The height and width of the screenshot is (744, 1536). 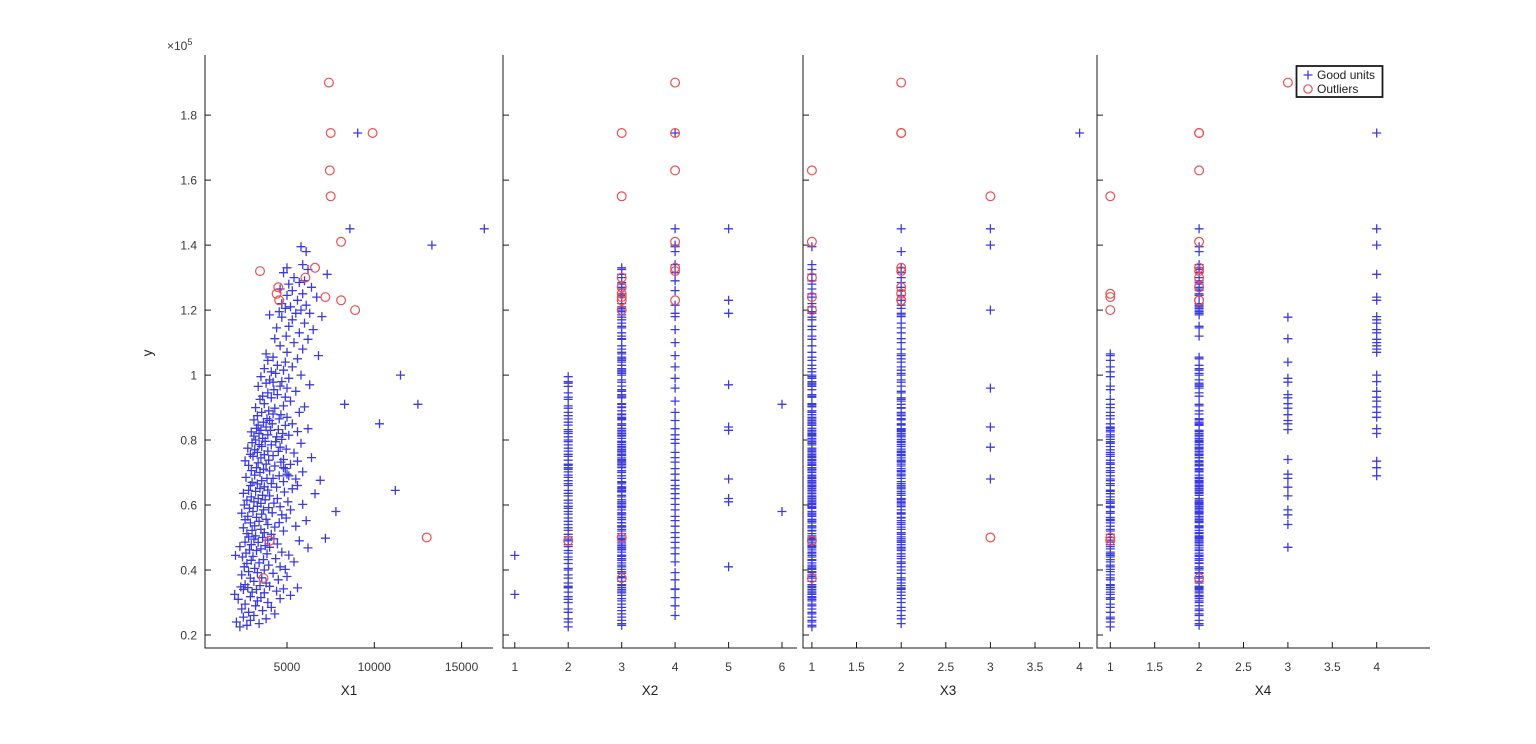 What do you see at coordinates (1332, 667) in the screenshot?
I see `x-tick-label: 3.5` at bounding box center [1332, 667].